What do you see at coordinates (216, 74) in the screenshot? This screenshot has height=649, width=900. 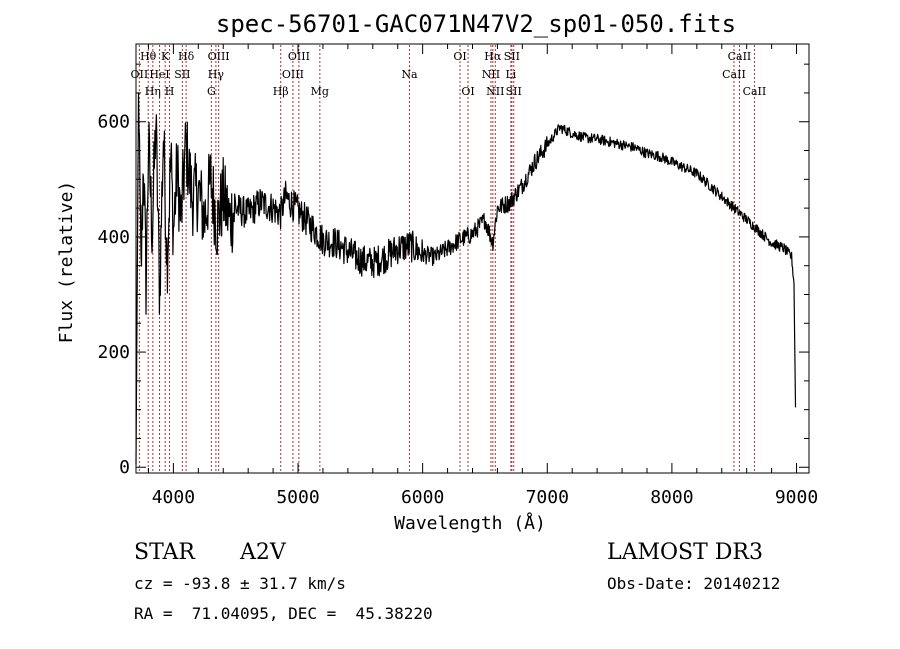 I see `spectral-line-label: Hγ` at bounding box center [216, 74].